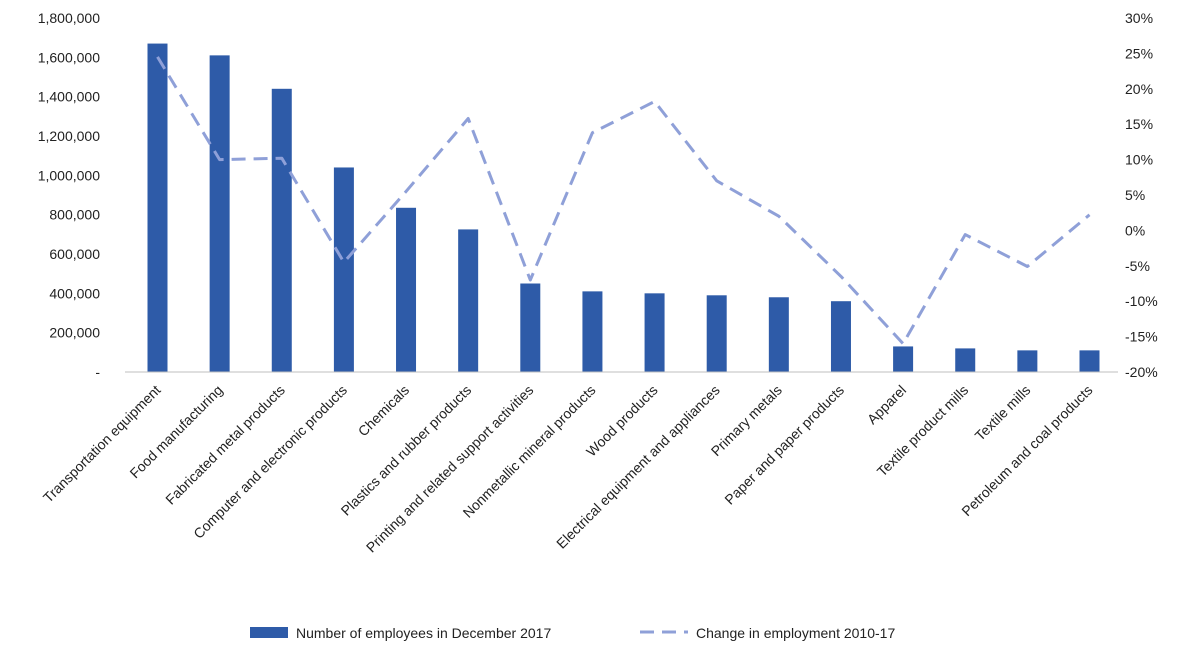  I want to click on category-label: Apparel, so click(886, 404).